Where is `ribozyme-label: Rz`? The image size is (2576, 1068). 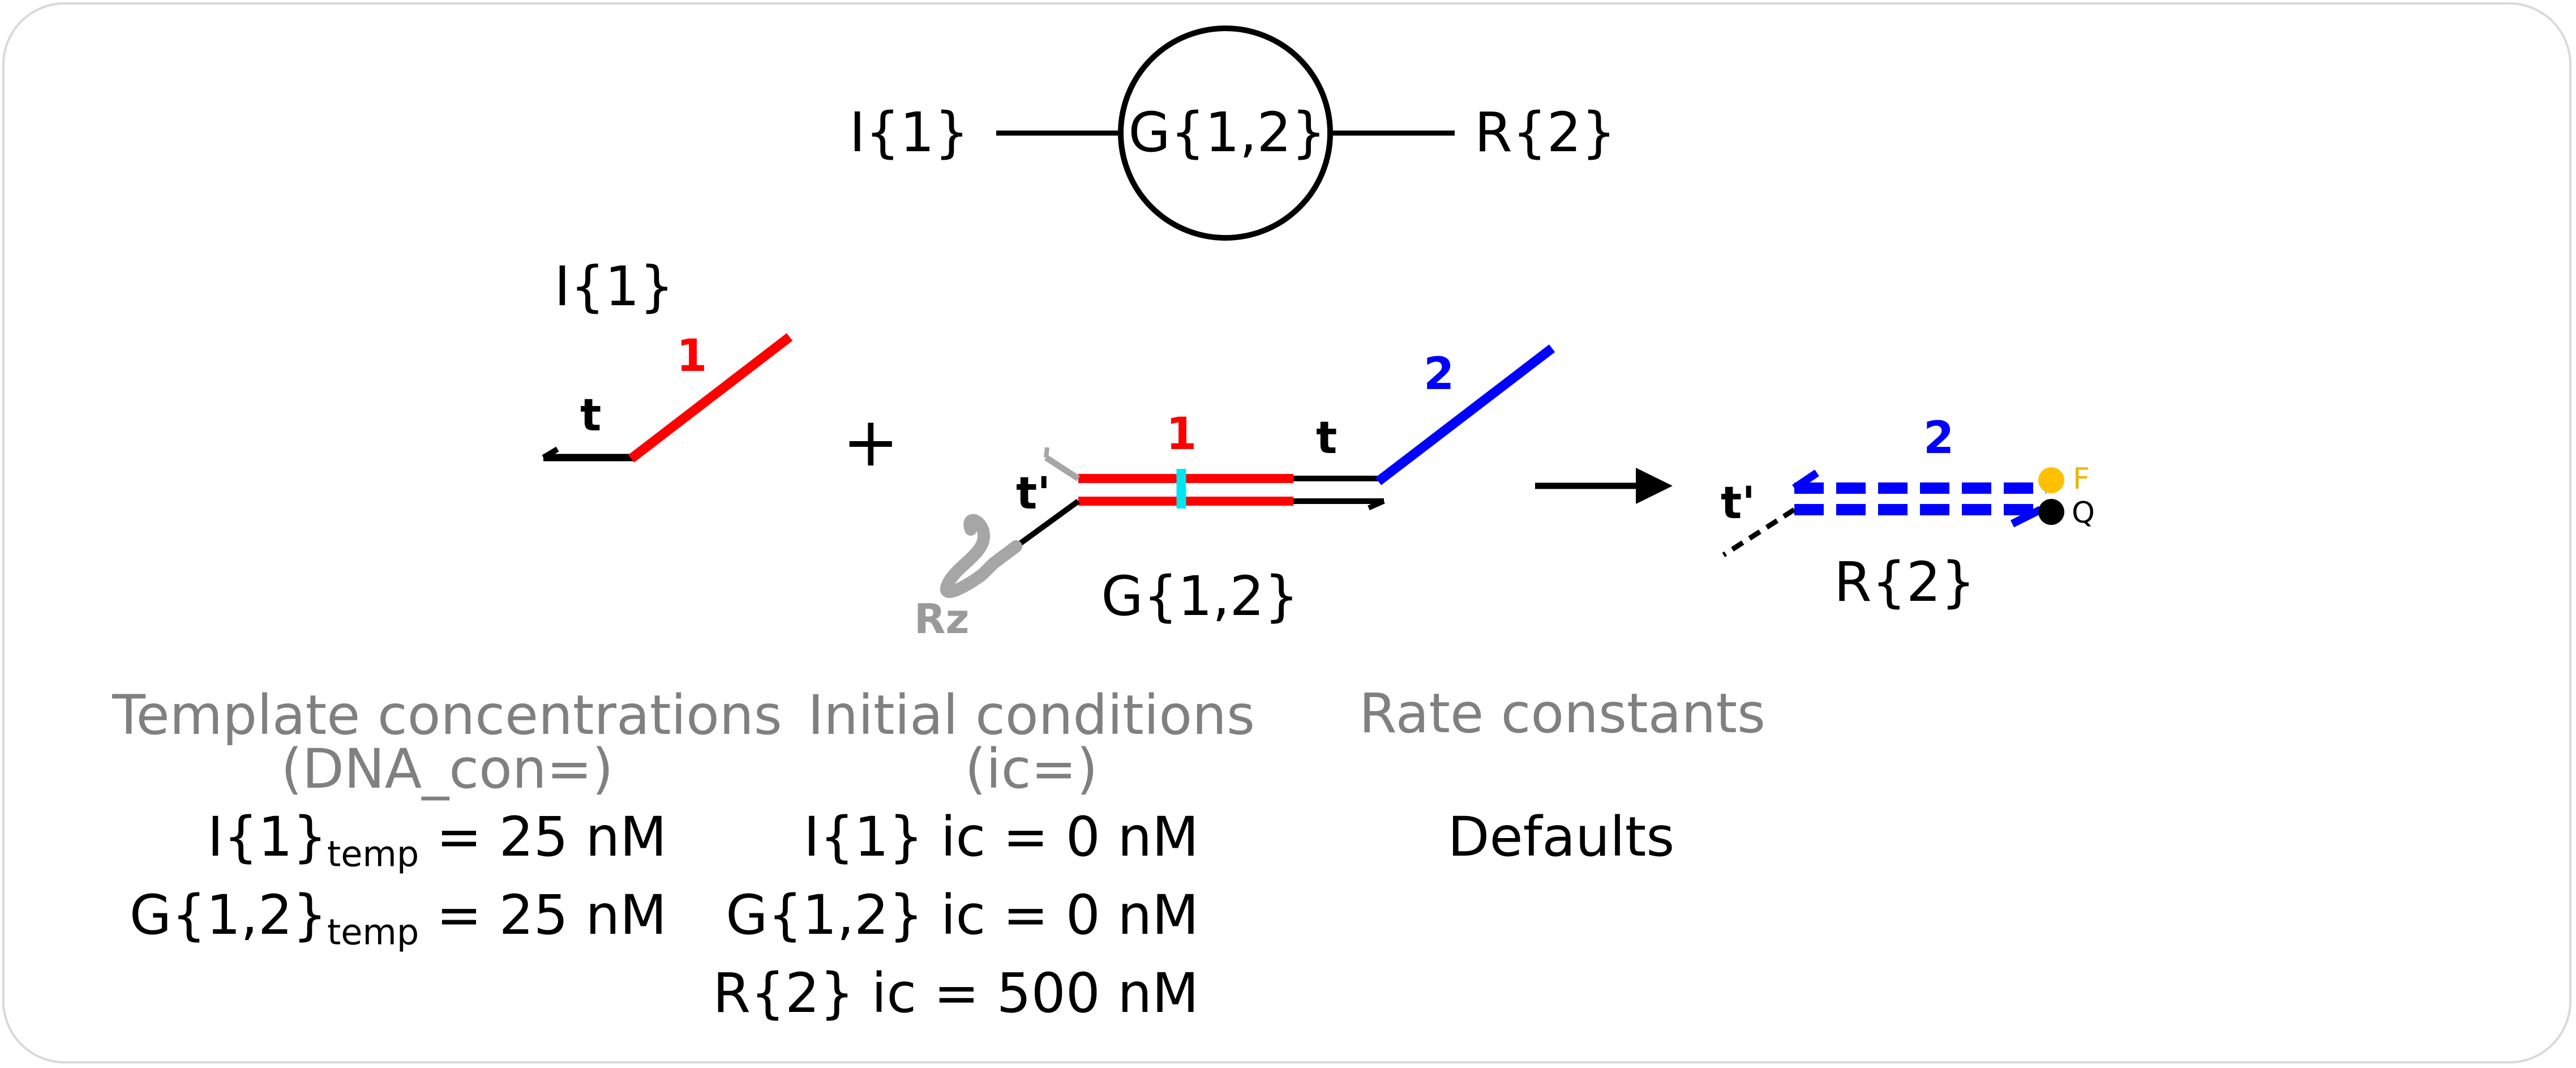
ribozyme-label: Rz is located at coordinates (942, 619).